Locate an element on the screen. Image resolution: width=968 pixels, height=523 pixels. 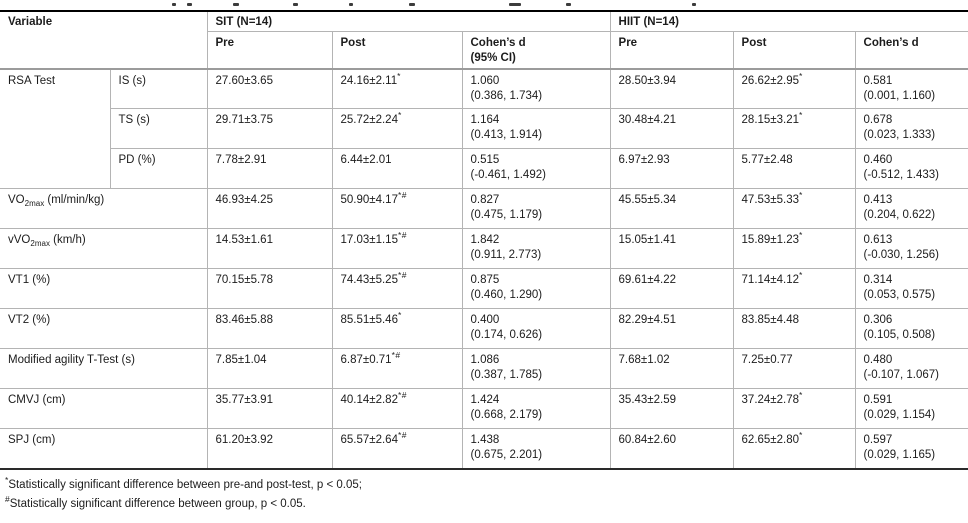
cohens-d-value: 0.613 is located at coordinates (878, 240).